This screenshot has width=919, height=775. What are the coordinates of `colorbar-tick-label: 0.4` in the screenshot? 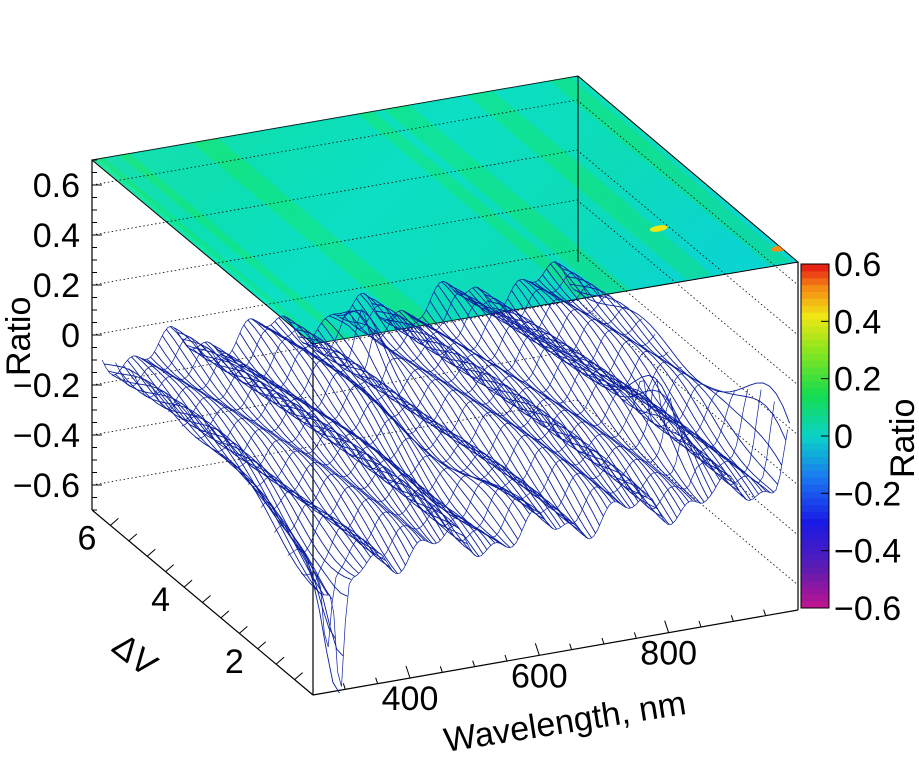 It's located at (857, 322).